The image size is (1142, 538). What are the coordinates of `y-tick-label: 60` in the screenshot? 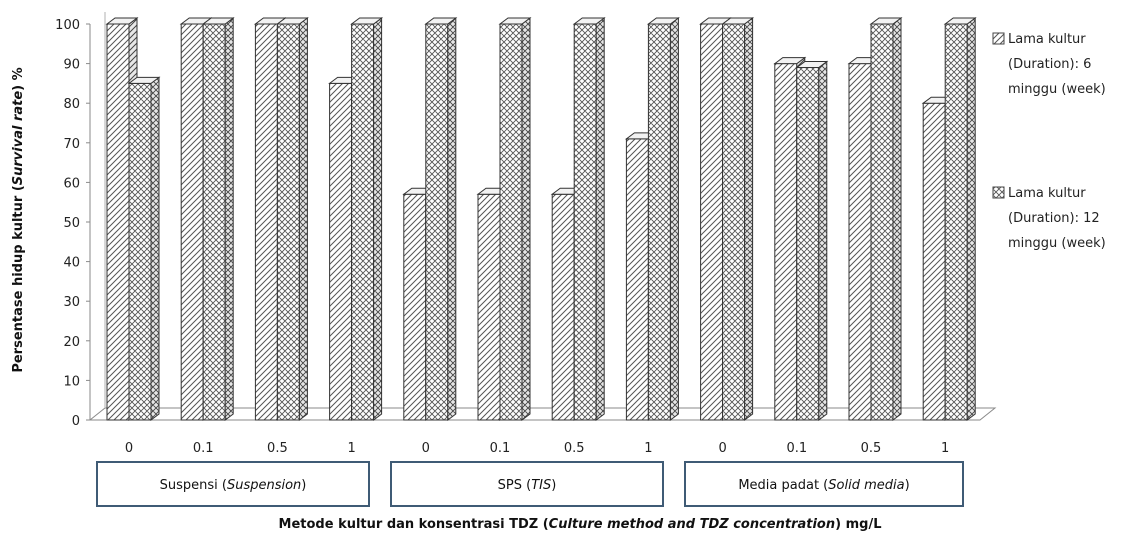 It's located at (71, 183).